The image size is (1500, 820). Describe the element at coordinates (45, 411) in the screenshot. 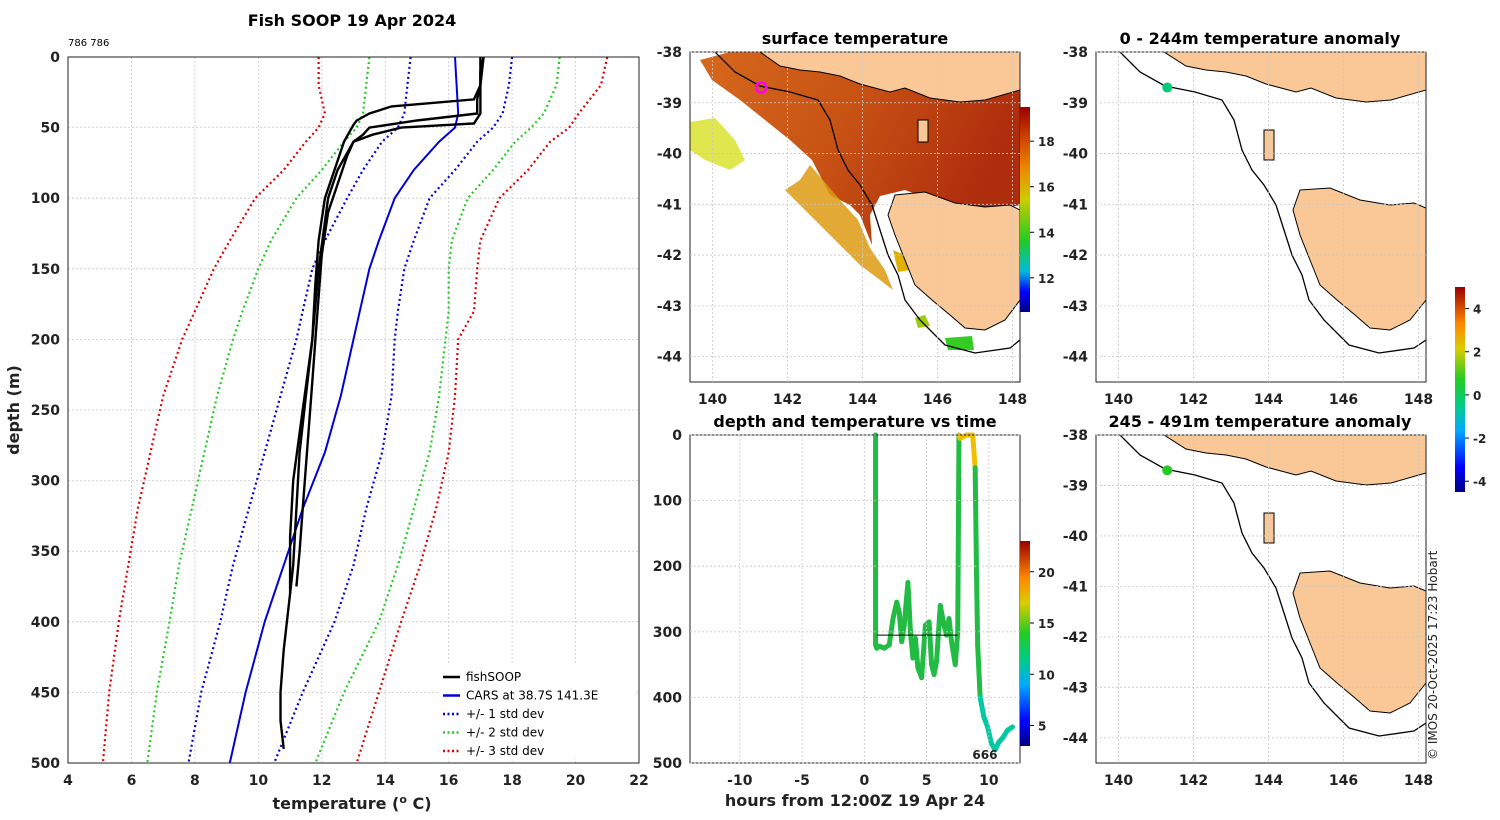

I see `profile-ytick-label: 250` at that location.